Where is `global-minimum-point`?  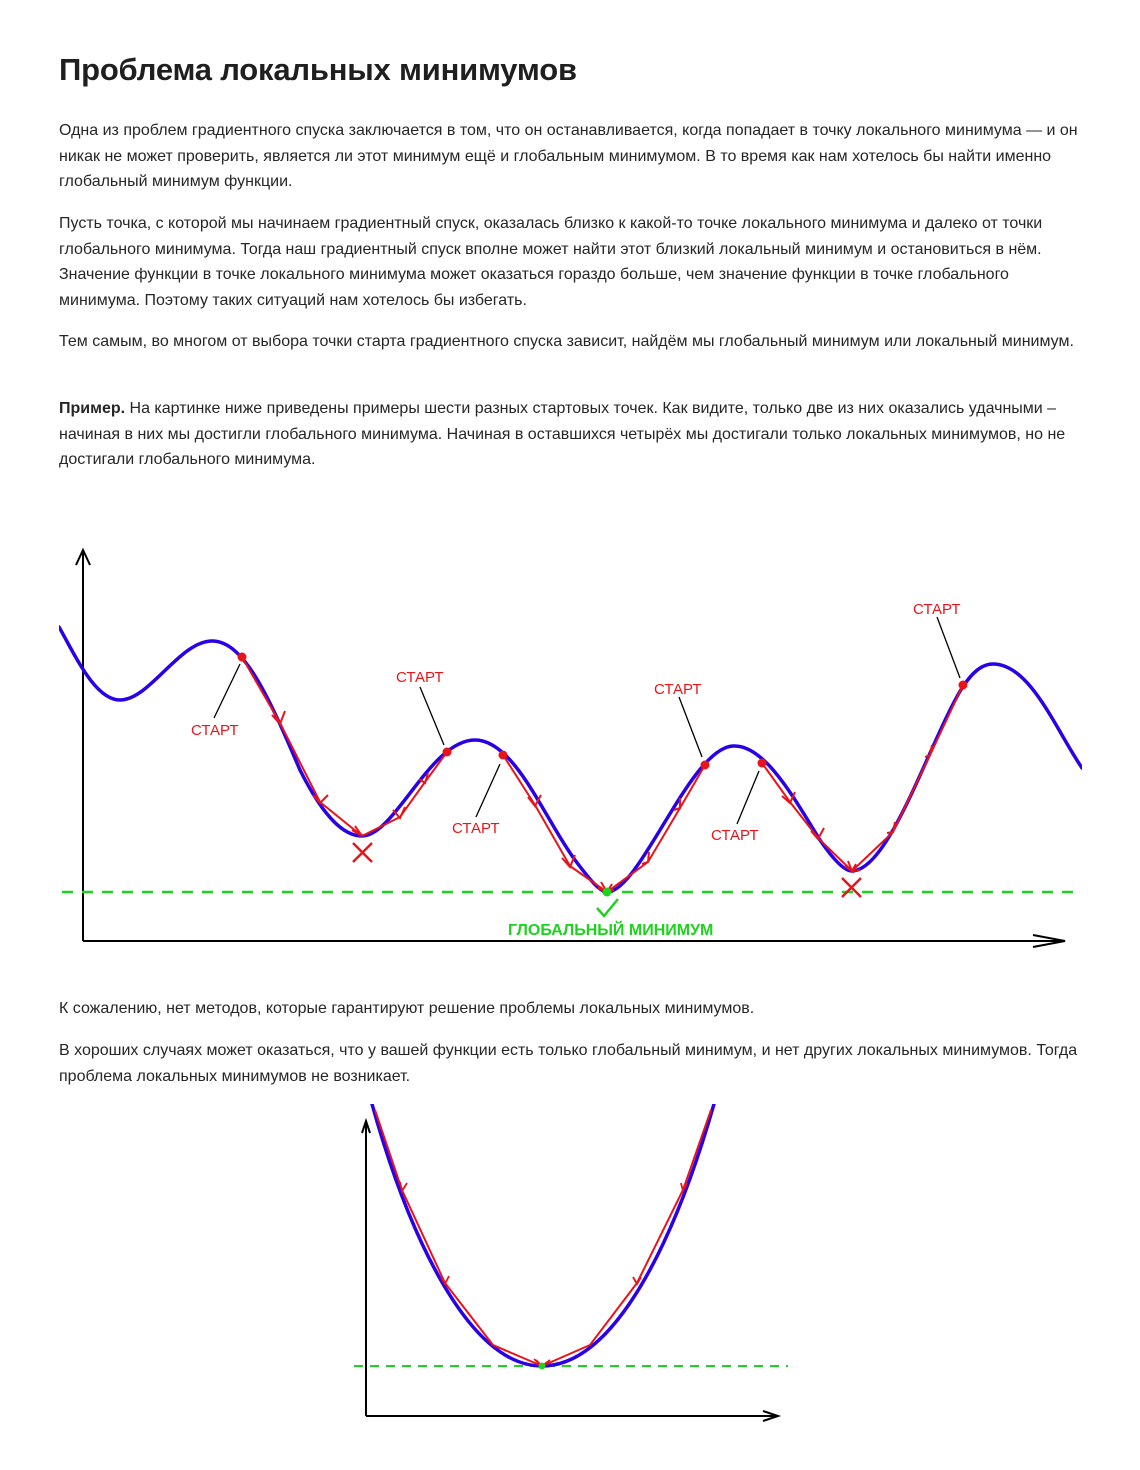
global-minimum-point is located at coordinates (607, 892).